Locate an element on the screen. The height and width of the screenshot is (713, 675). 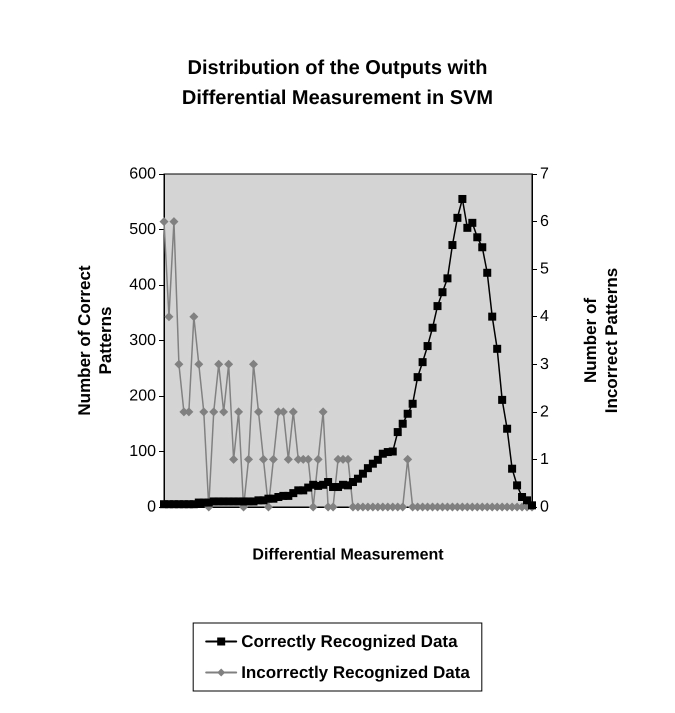
y2-tick-label: 6 is located at coordinates (544, 221).